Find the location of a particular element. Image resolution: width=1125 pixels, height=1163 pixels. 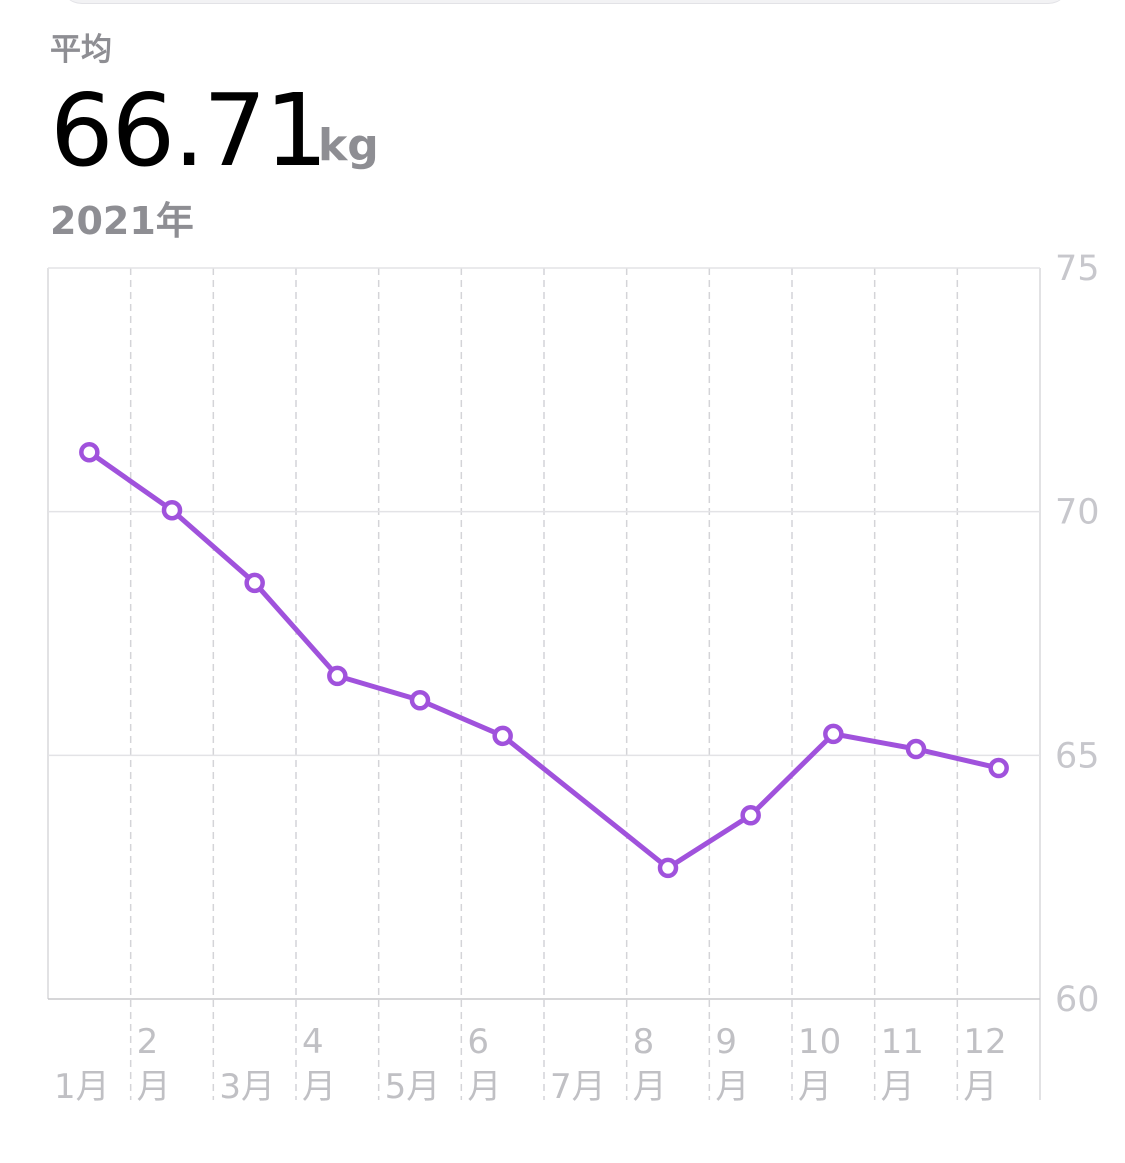

x-tick-label: 3月 is located at coordinates (247, 1087).